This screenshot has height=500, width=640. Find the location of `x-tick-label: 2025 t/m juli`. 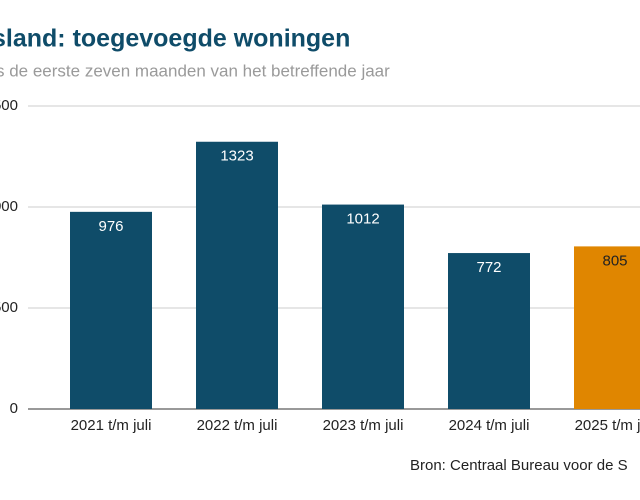

x-tick-label: 2025 t/m juli is located at coordinates (607, 425).